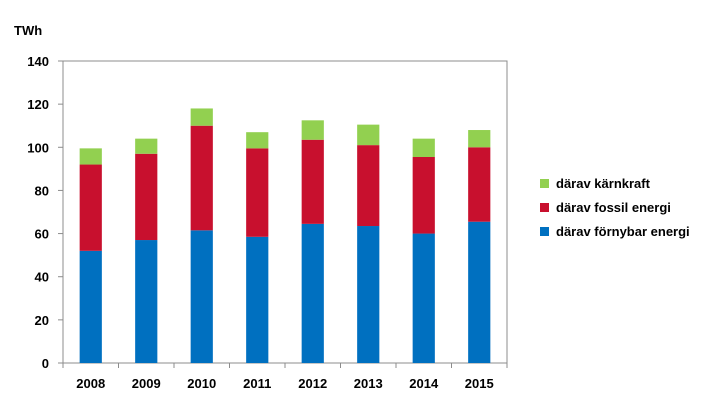 The image size is (713, 413). I want to click on legend-label: därav fossil energi, so click(613, 207).